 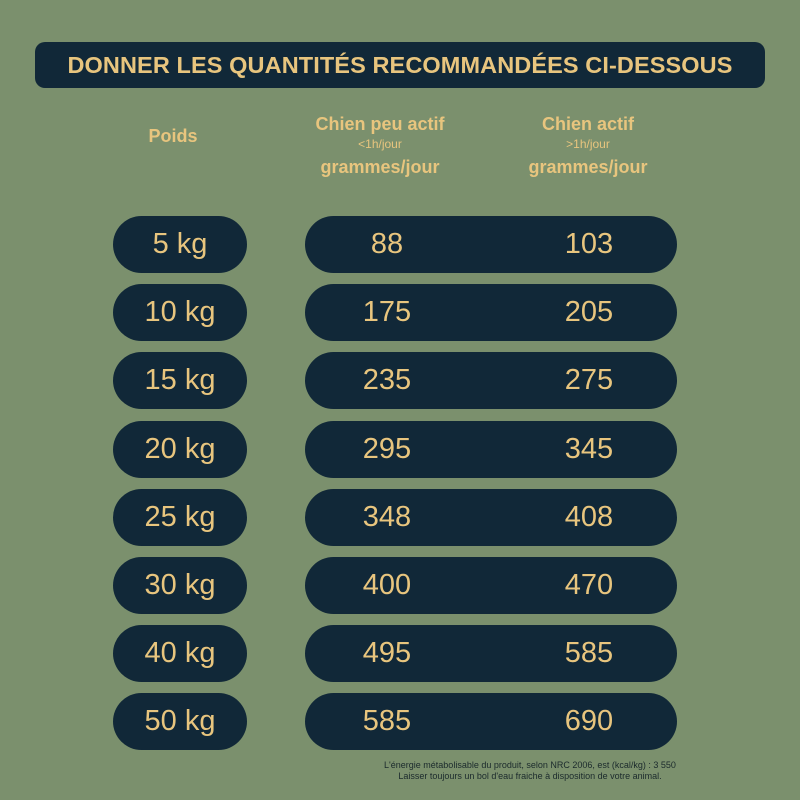 What do you see at coordinates (491, 449) in the screenshot?
I see `table-row: 295 345` at bounding box center [491, 449].